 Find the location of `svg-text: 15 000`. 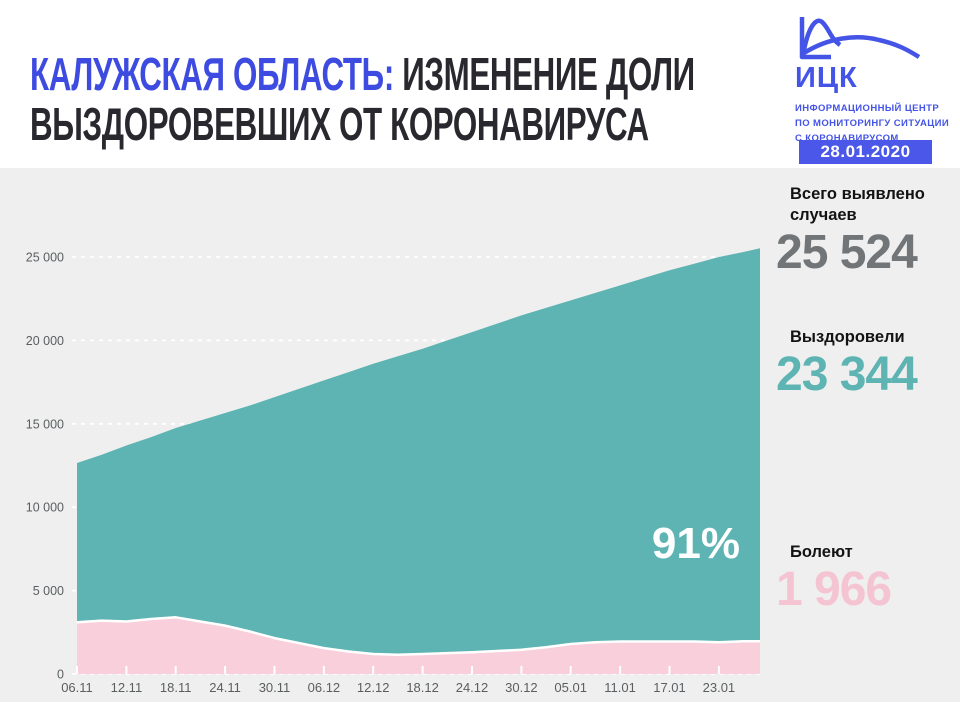

svg-text: 15 000 is located at coordinates (45, 424).